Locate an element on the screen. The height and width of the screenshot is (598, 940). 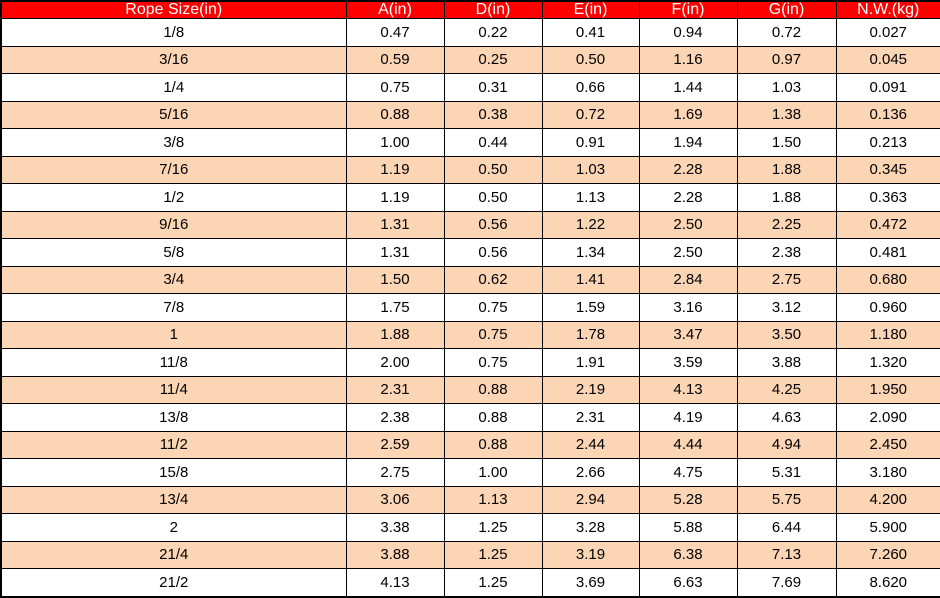
value-cell: 5.88 is located at coordinates (688, 527).